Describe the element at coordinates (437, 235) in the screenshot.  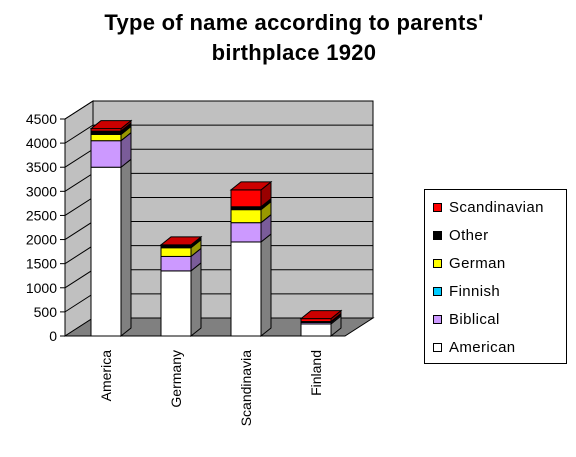
I see `legend-swatch-other` at that location.